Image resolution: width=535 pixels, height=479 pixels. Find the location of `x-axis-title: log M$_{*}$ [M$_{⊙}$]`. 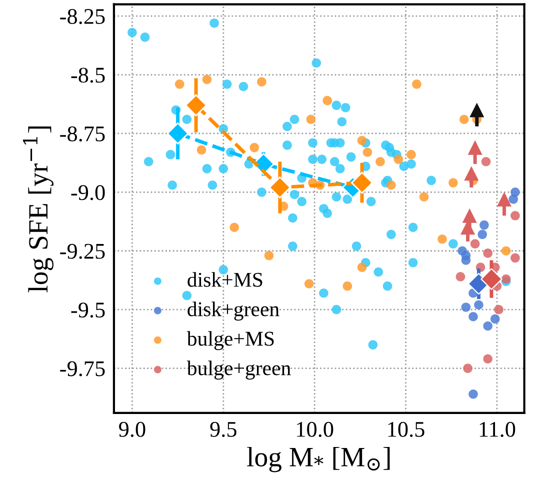

x-axis-title: log M$_{*}$ [M$_{⊙}$] is located at coordinates (318, 459).